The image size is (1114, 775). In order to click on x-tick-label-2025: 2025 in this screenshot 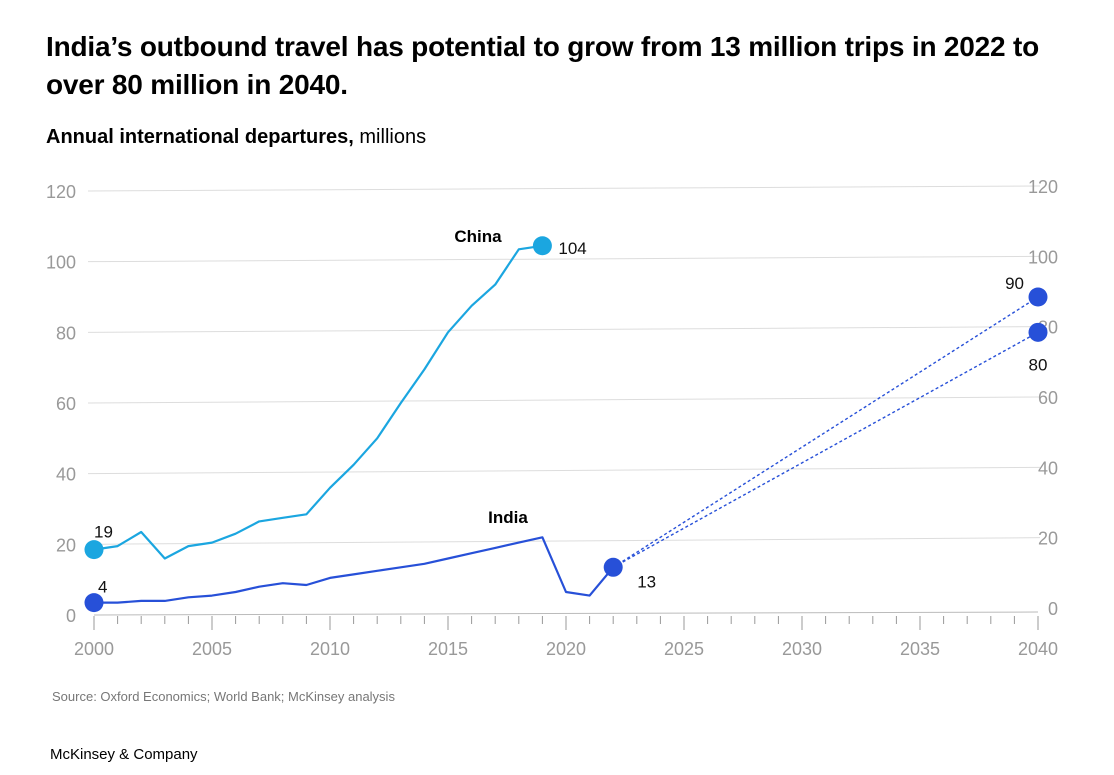, I will do `click(684, 649)`.